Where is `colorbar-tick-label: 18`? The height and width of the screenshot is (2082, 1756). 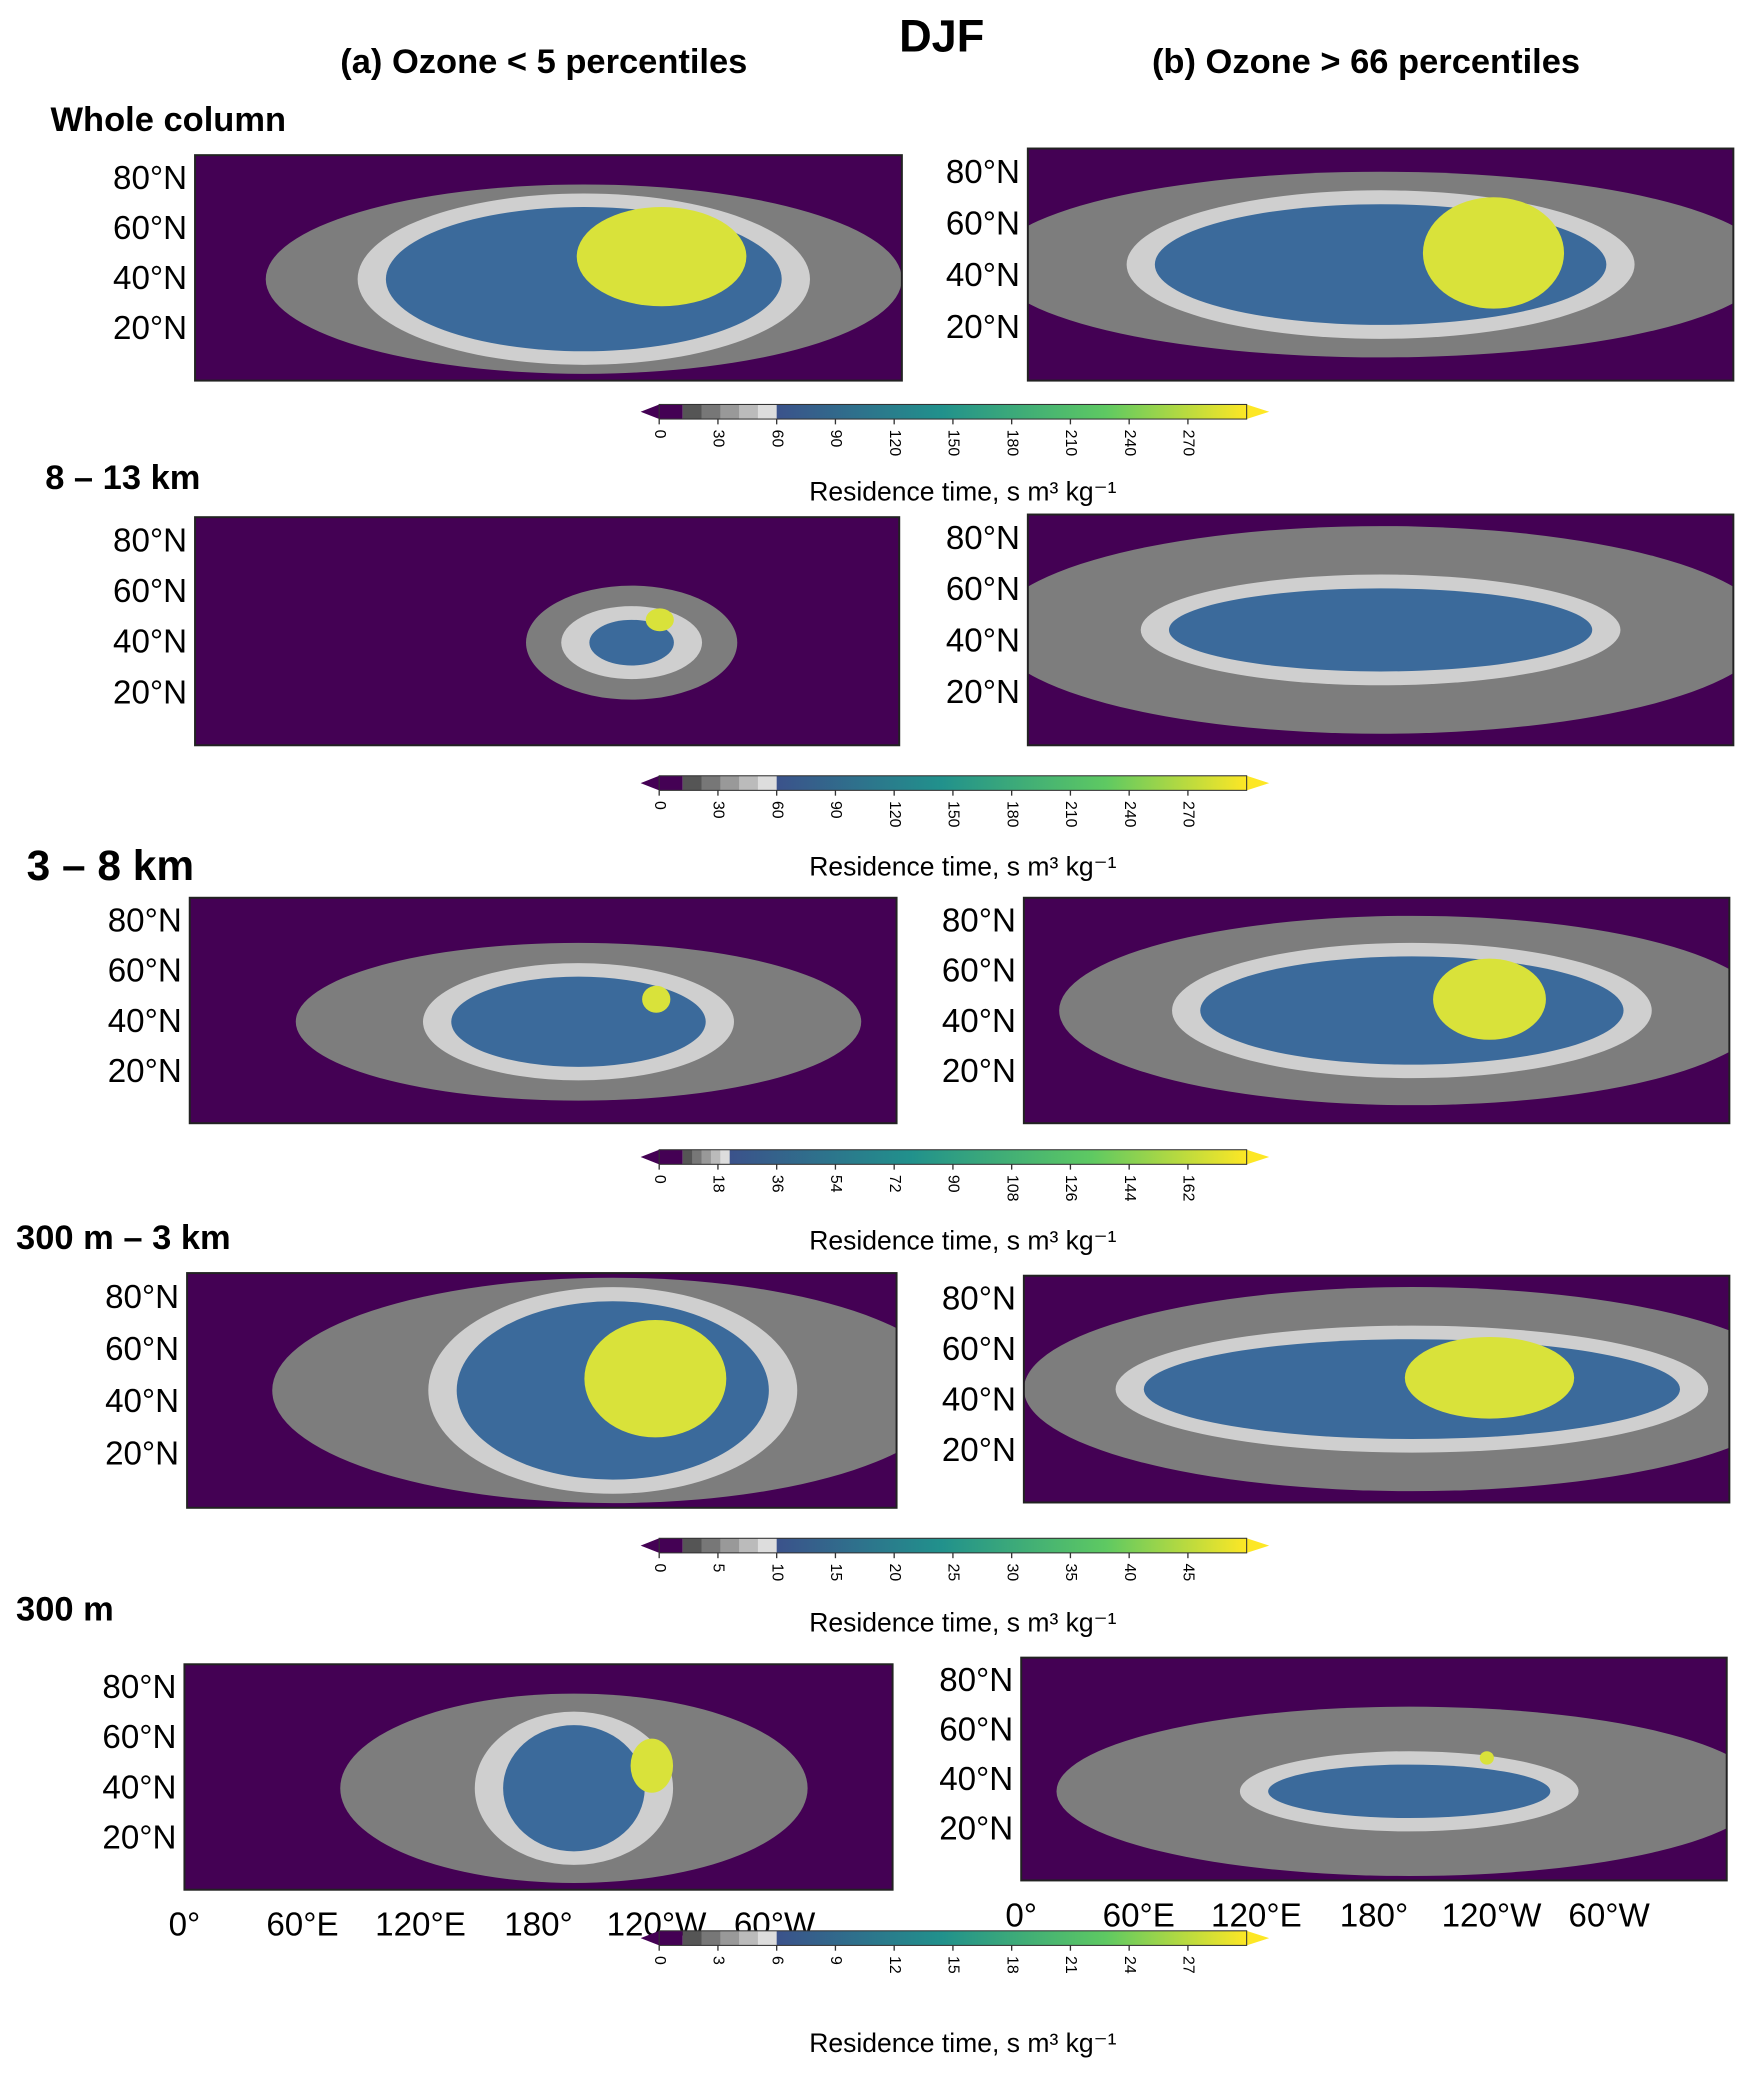 colorbar-tick-label: 18 is located at coordinates (1011, 1965).